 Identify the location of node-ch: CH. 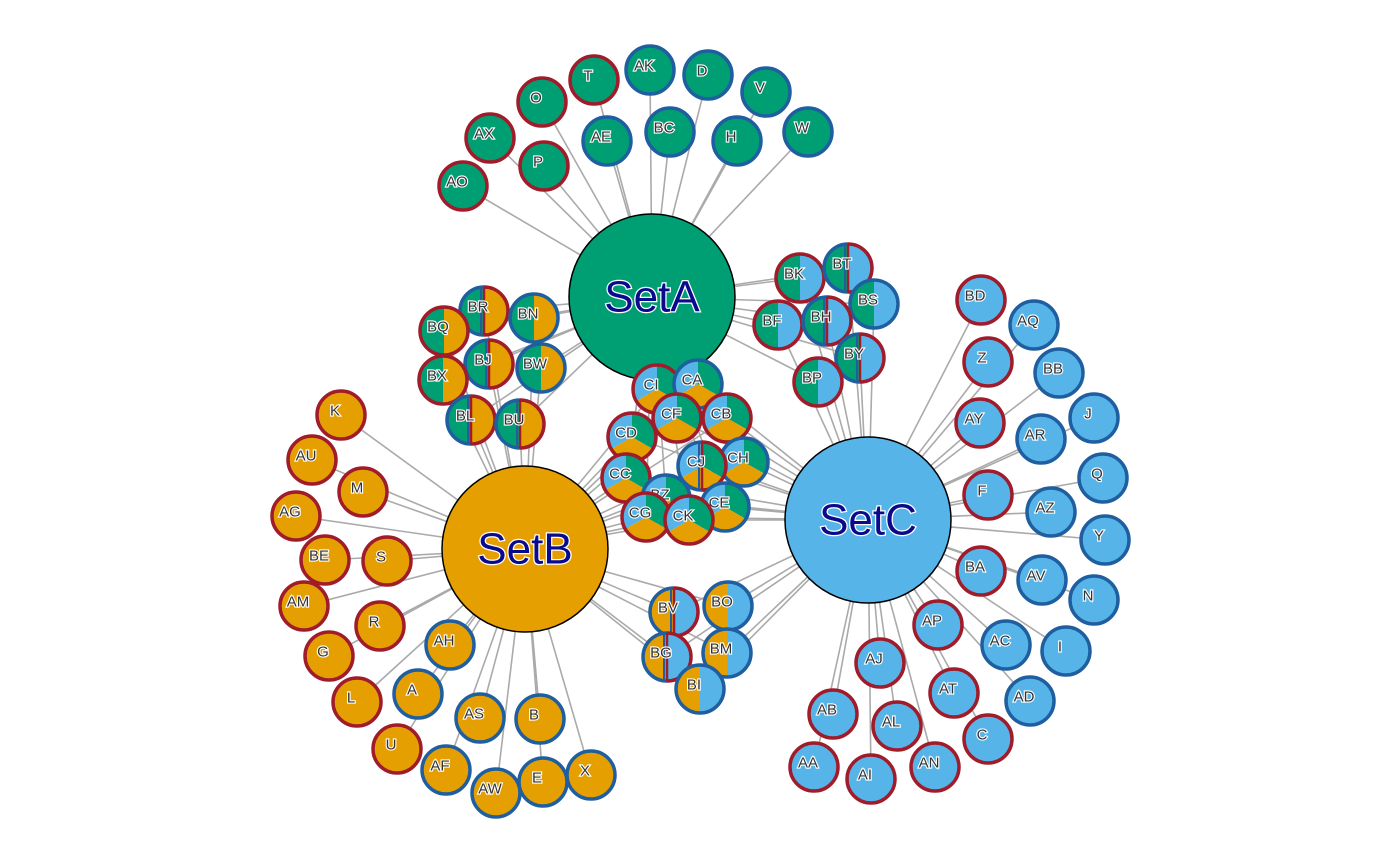
(744, 462).